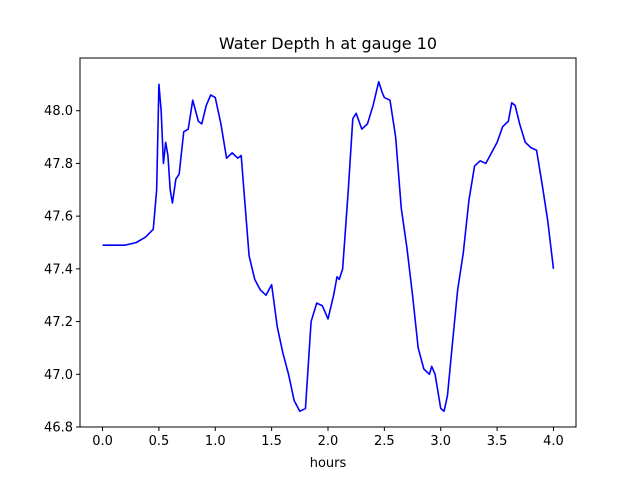 Image resolution: width=640 pixels, height=480 pixels. What do you see at coordinates (497, 441) in the screenshot?
I see `x-tick-label: 3.5` at bounding box center [497, 441].